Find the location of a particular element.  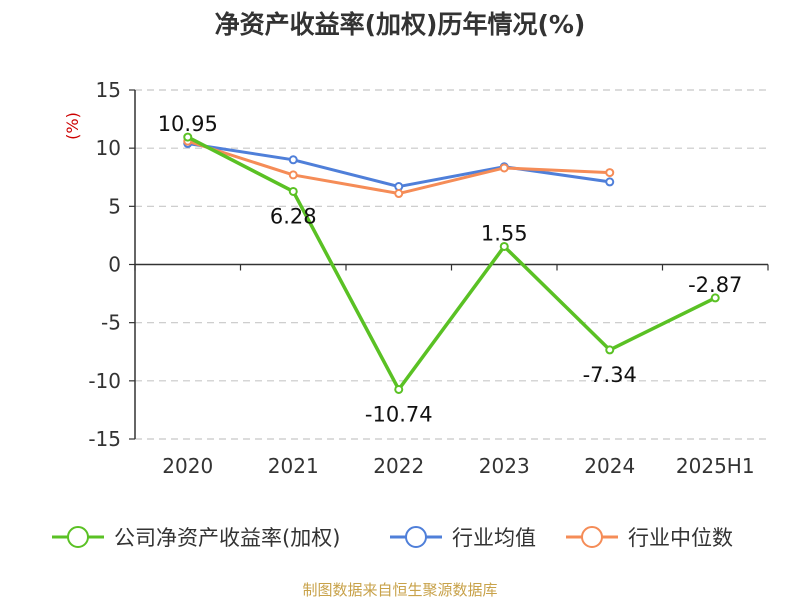

x-tick-label: 2024 is located at coordinates (609, 466).